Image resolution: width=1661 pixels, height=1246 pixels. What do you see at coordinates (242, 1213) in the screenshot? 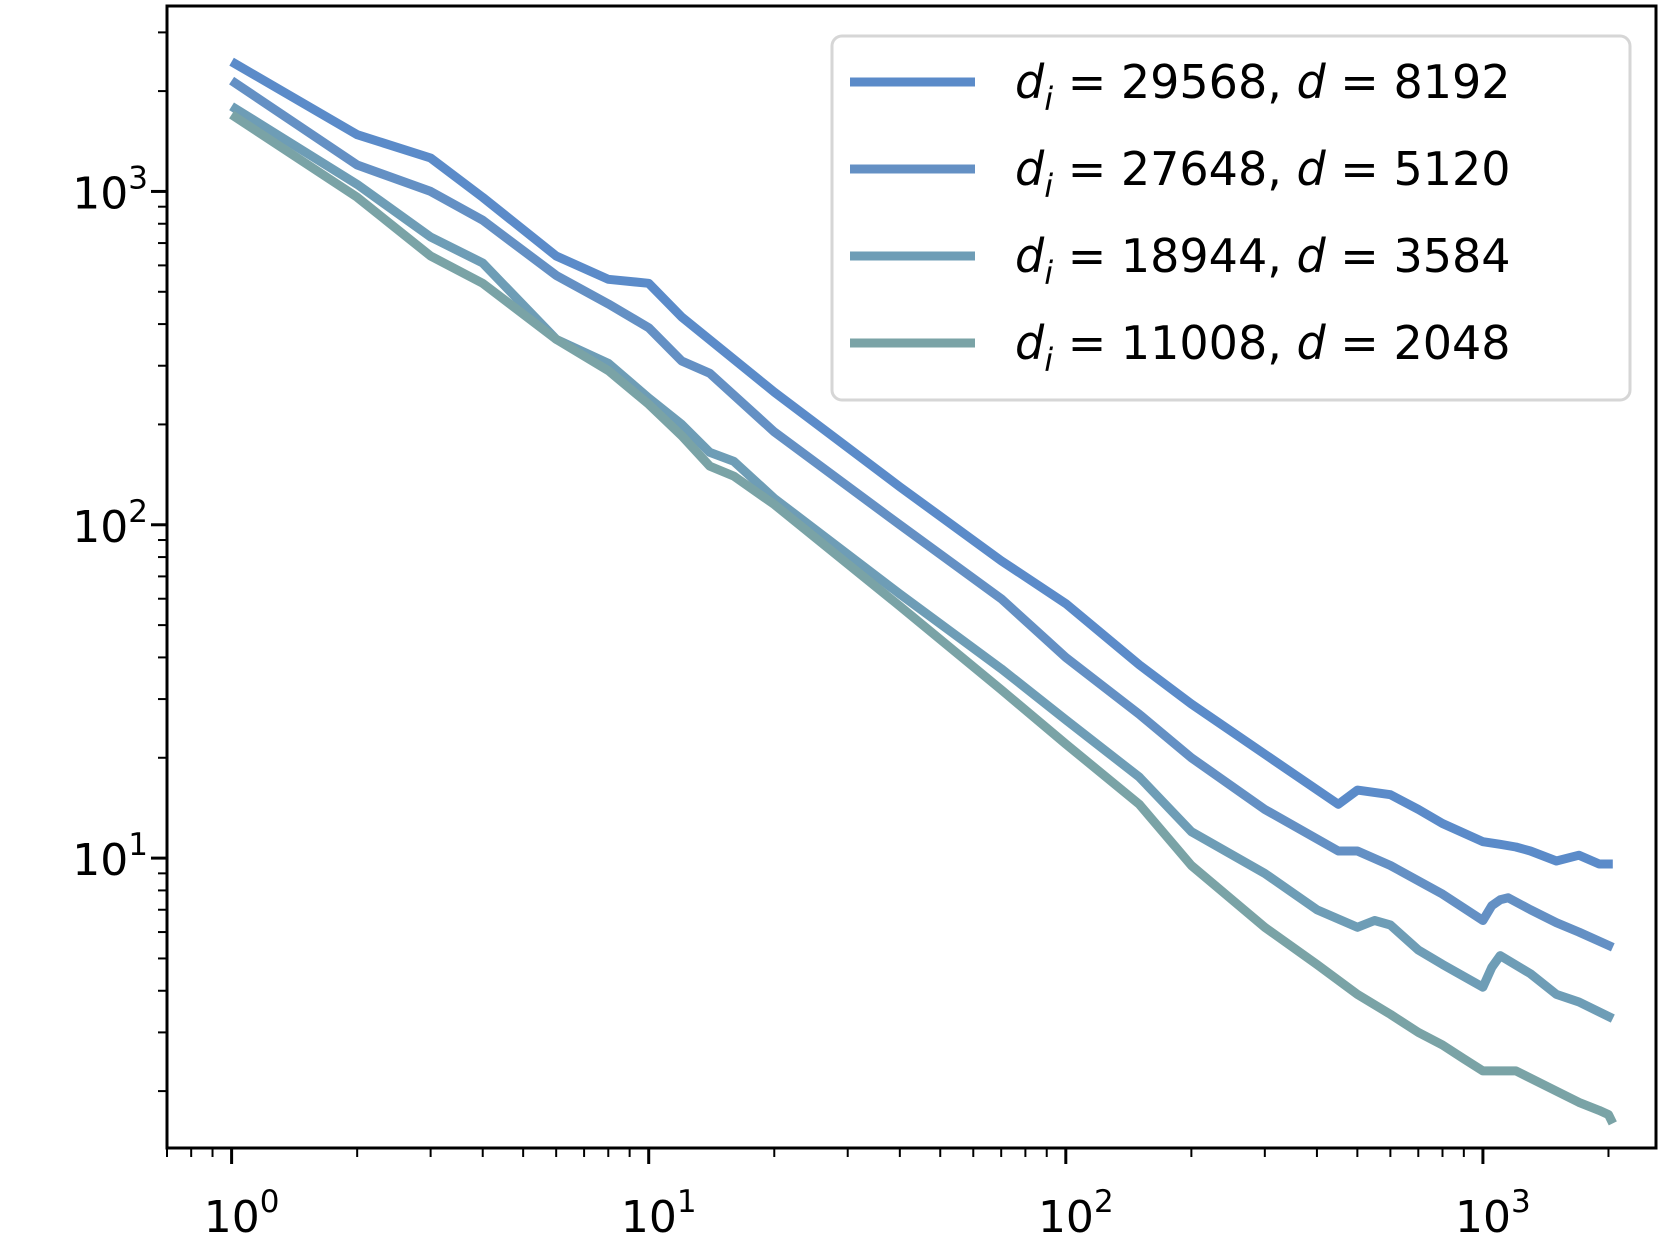
I see `x-tick-label: 10⁰` at bounding box center [242, 1213].